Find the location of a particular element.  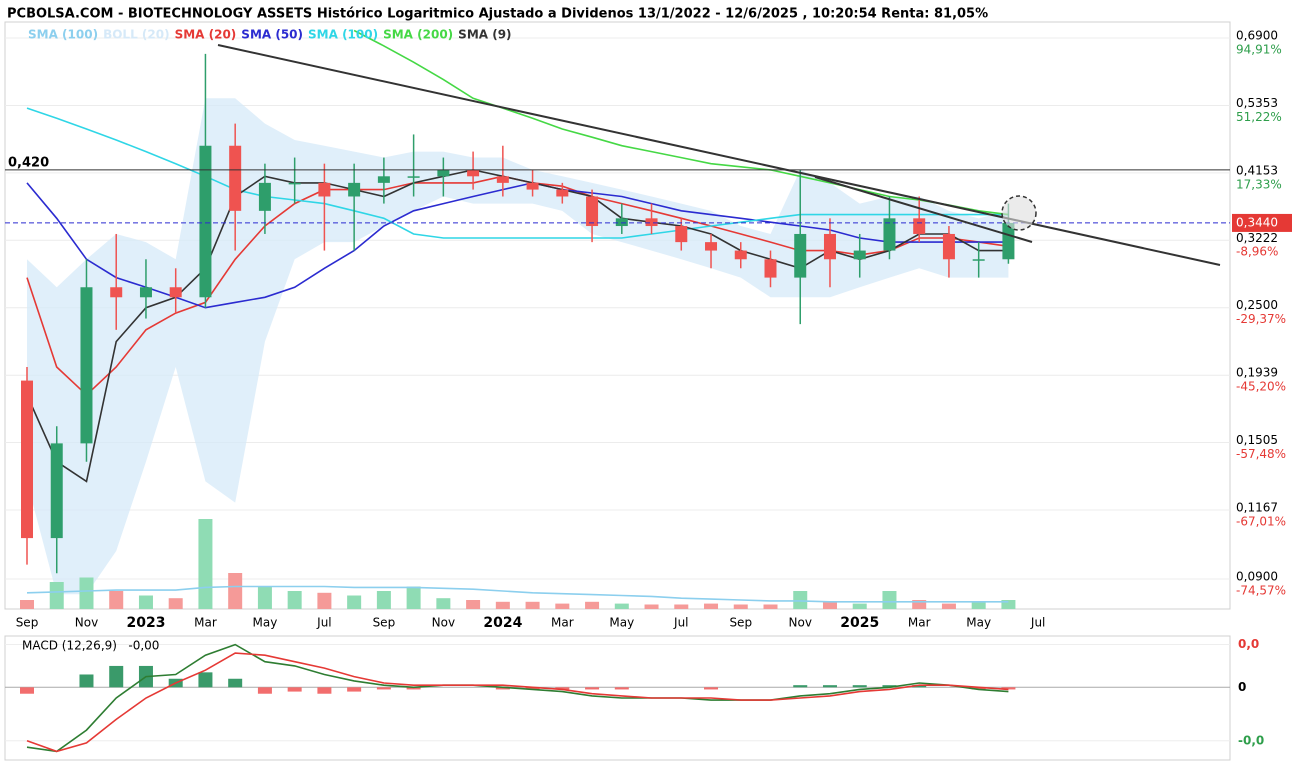

x-tick-label: 2024 is located at coordinates (502, 623).